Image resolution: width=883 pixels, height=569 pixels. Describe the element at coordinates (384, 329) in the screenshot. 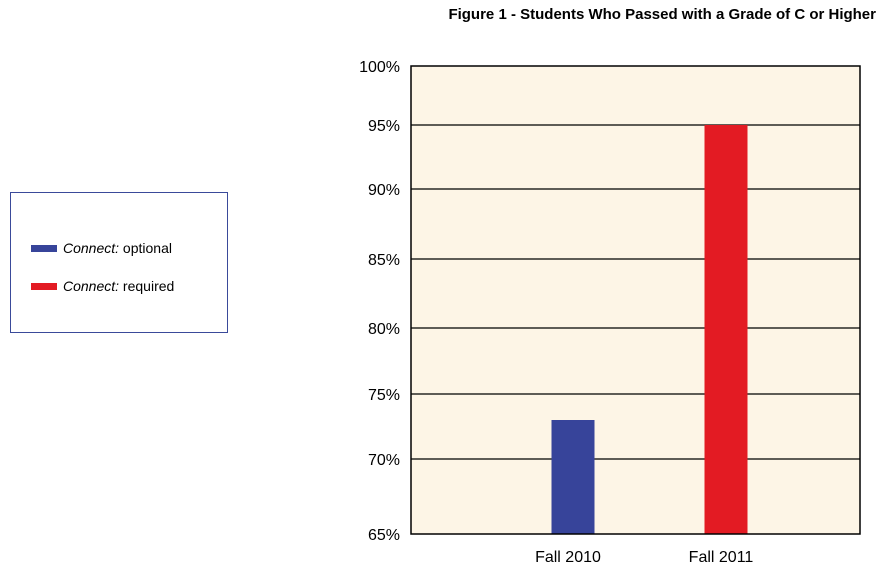

I see `y-tick-label: 80%` at that location.